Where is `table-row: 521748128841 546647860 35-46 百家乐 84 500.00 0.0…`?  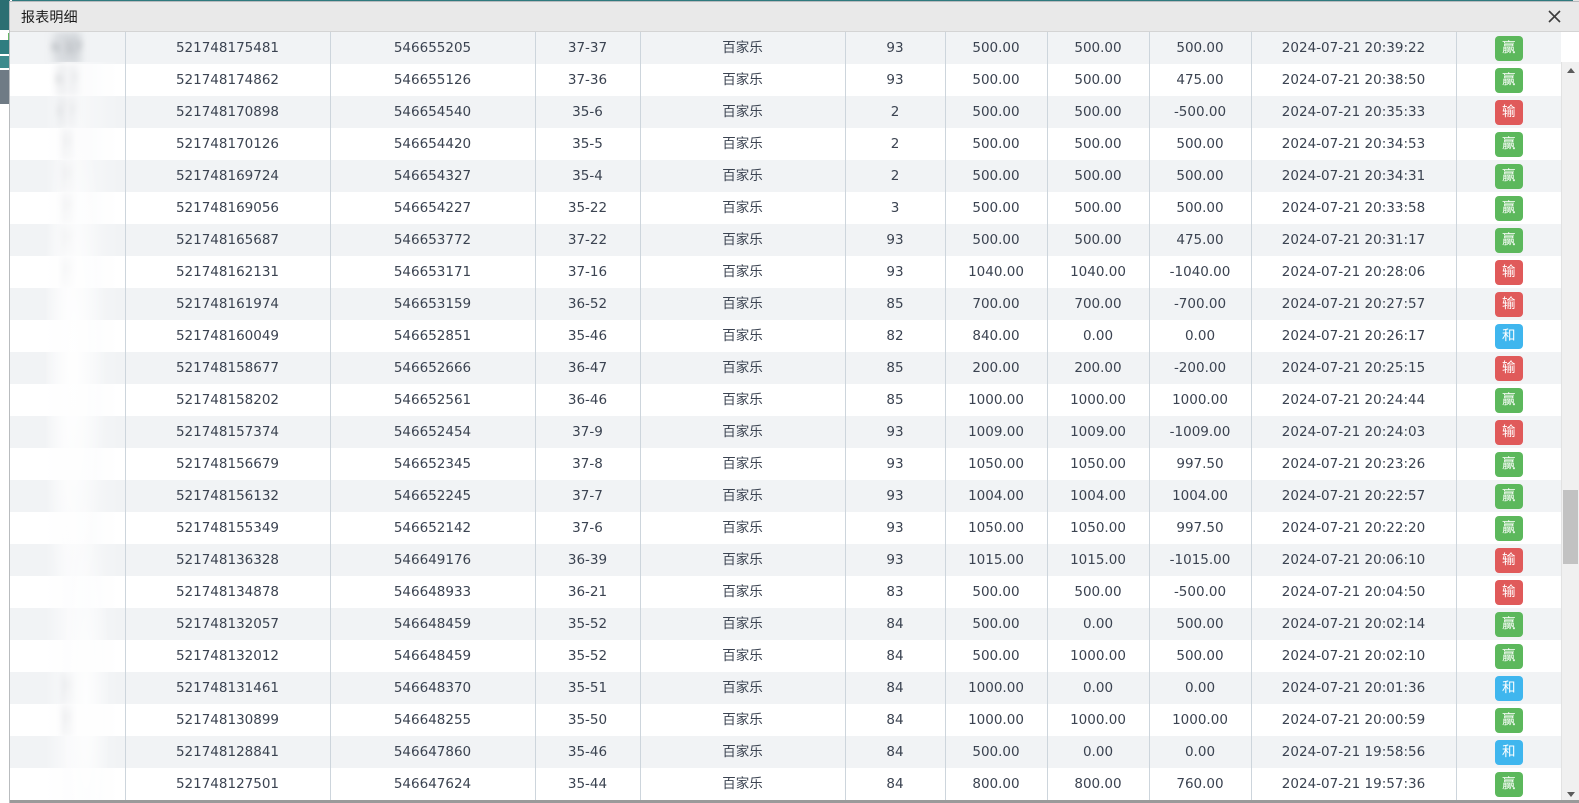
table-row: 521748128841 546647860 35-46 百家乐 84 500.00 0.0… is located at coordinates (785, 752).